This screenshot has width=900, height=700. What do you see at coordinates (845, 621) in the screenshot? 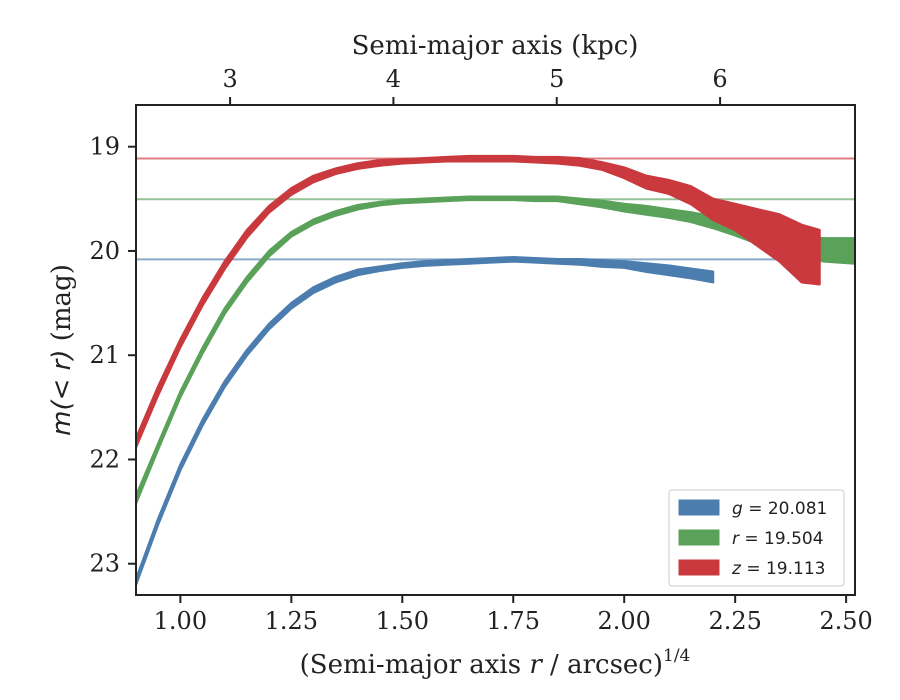
I see `x-tick-label: 2.50` at bounding box center [845, 621].